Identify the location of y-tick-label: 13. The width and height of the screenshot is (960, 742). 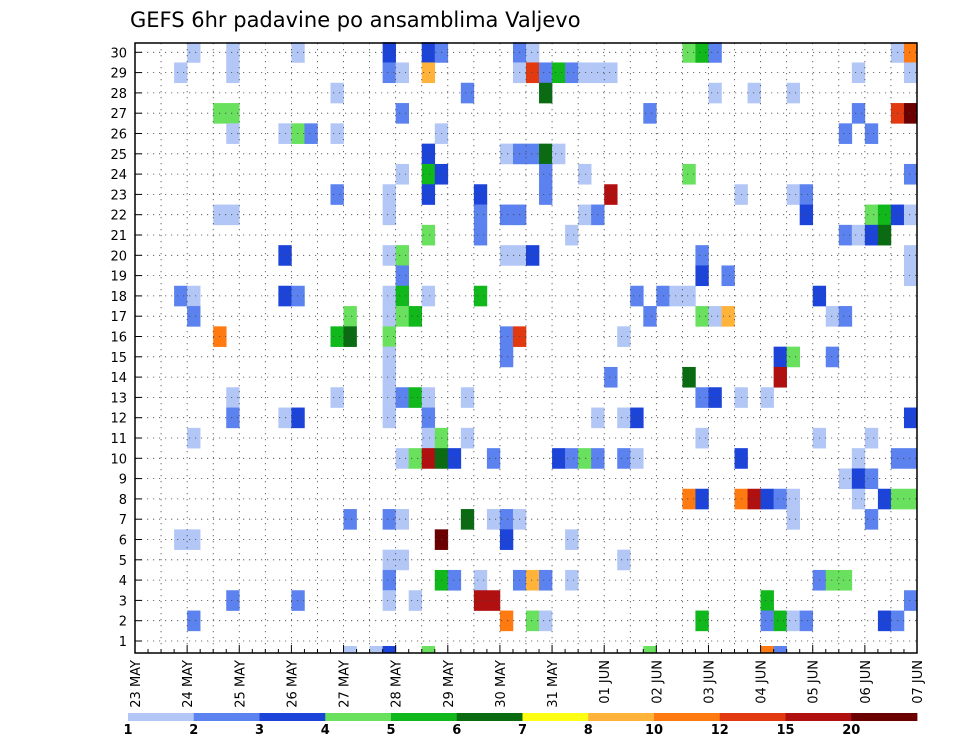
(118, 398).